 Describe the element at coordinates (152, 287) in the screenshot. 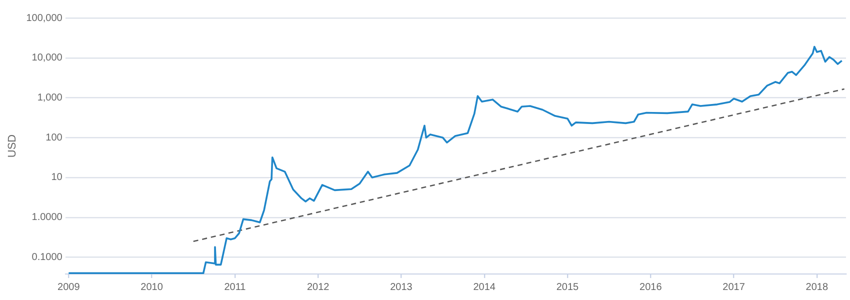

I see `x-tick-label: 2010` at that location.